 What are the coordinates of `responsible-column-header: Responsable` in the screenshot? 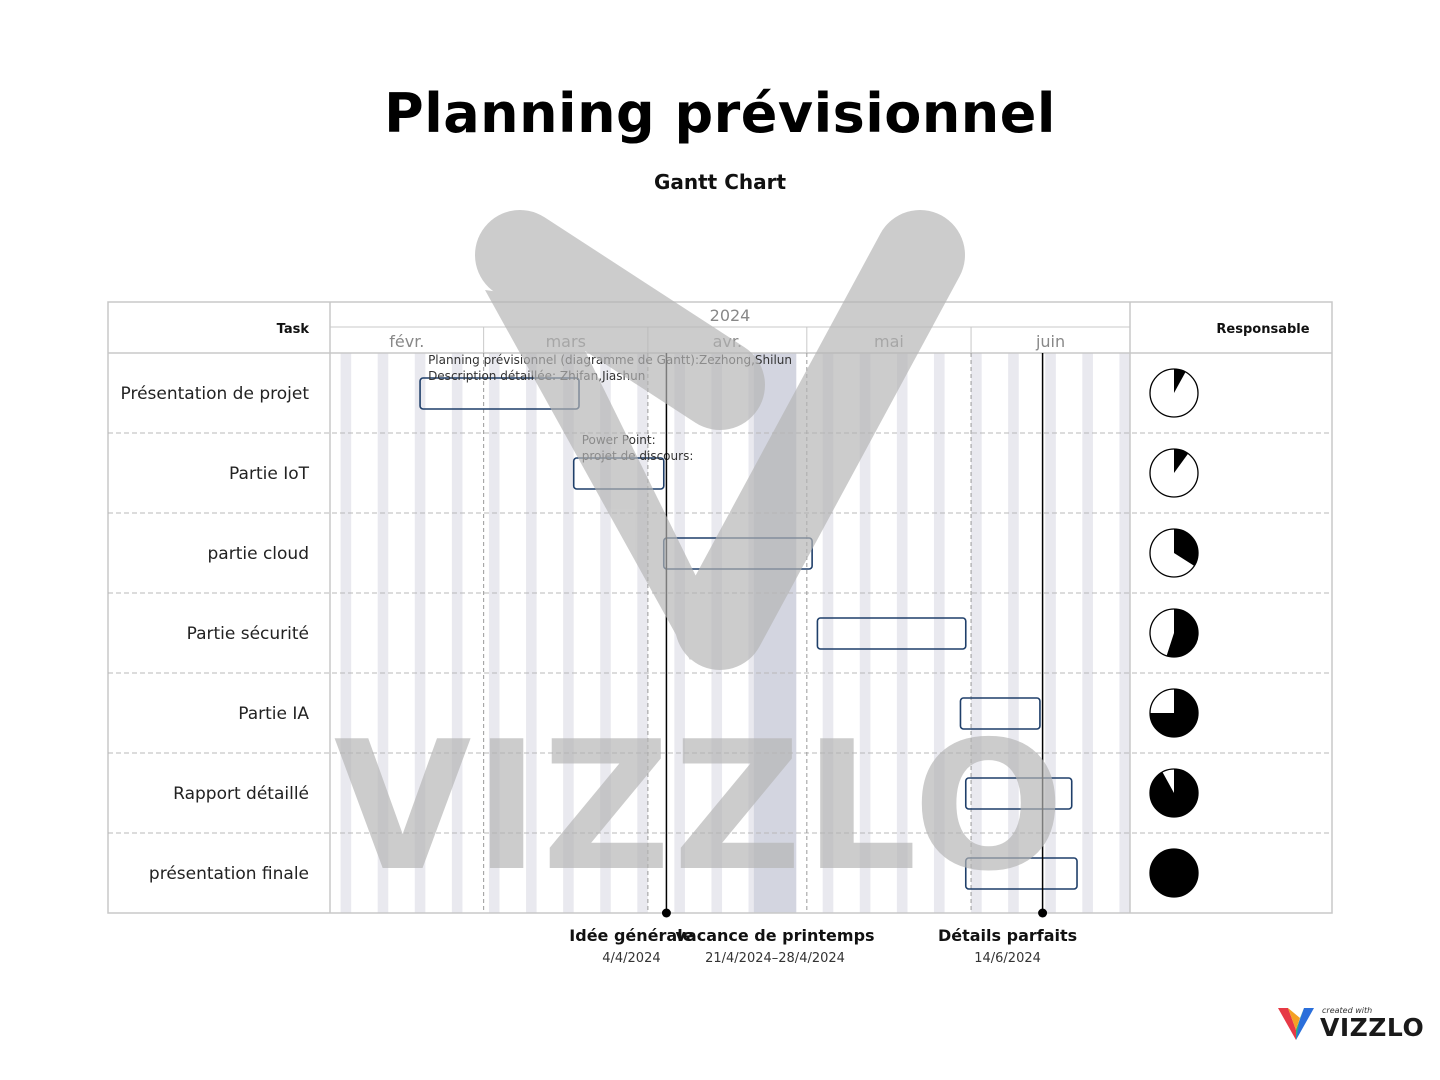 It's located at (1262, 329).